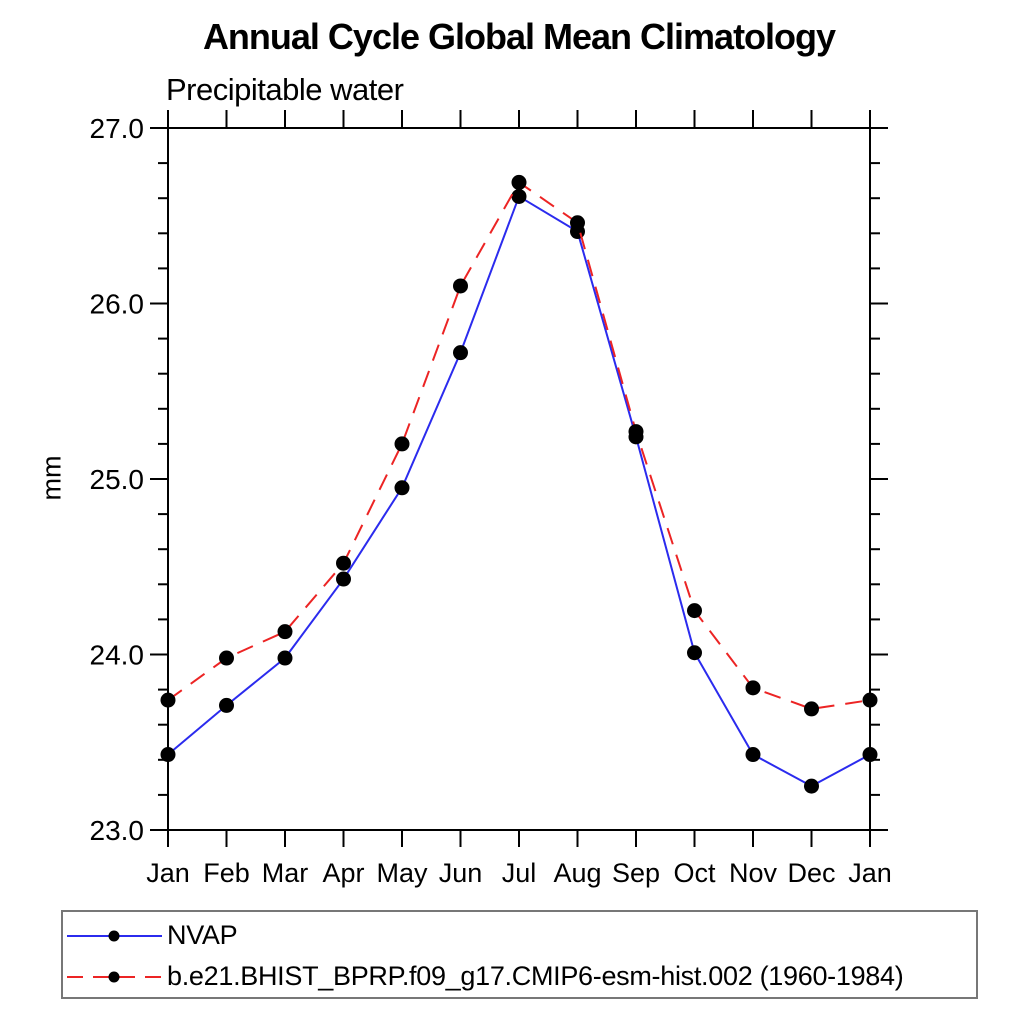 This screenshot has width=1024, height=1024. I want to click on x-tick-label: May, so click(402, 873).